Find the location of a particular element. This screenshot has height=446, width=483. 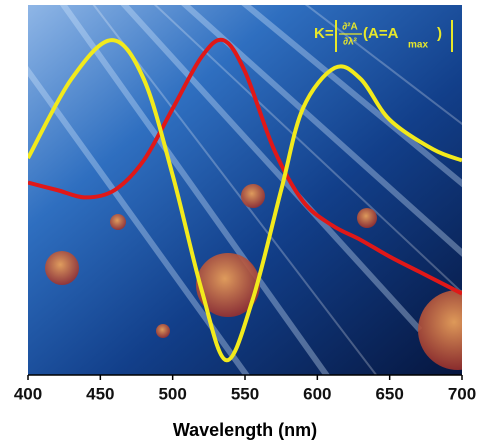

formula-suffix: ) is located at coordinates (439, 33).